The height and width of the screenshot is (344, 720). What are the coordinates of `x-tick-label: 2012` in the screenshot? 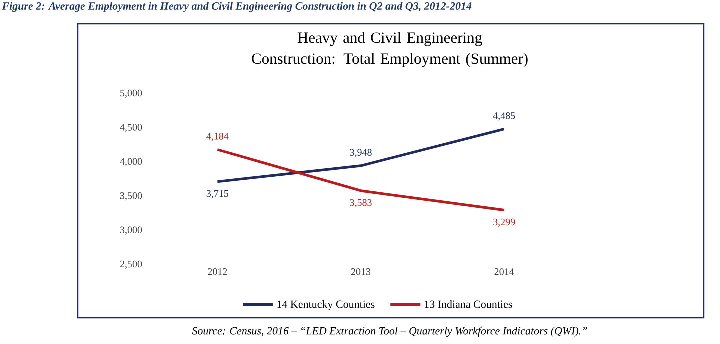 It's located at (218, 272).